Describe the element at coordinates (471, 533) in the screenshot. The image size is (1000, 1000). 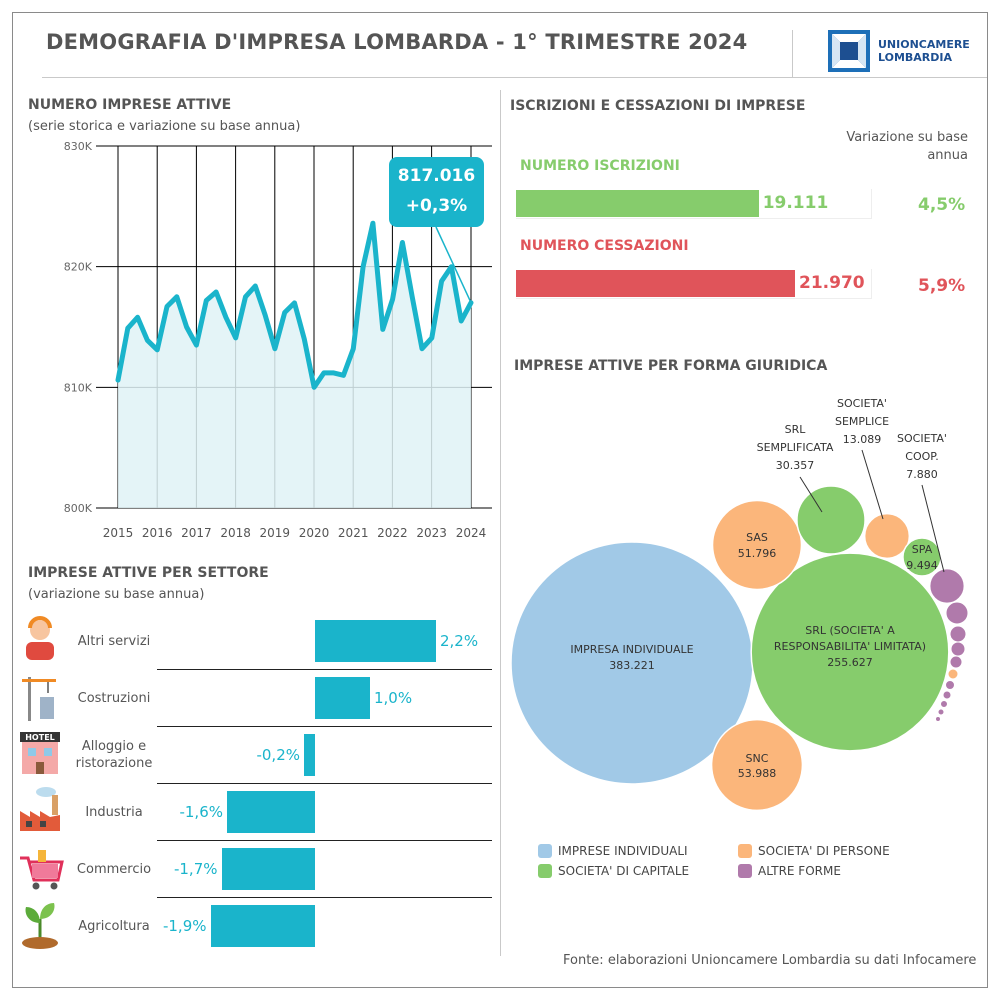
I see `x-tick-label: 2024` at that location.